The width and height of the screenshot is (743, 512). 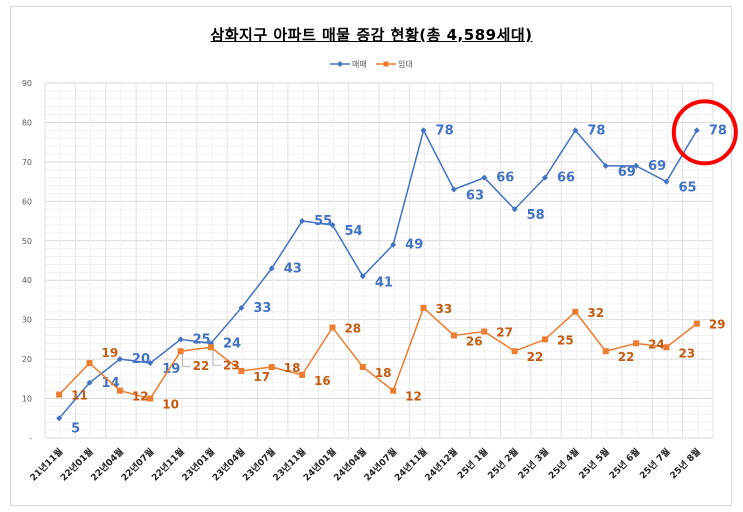 I want to click on data-label: 26, so click(x=474, y=341).